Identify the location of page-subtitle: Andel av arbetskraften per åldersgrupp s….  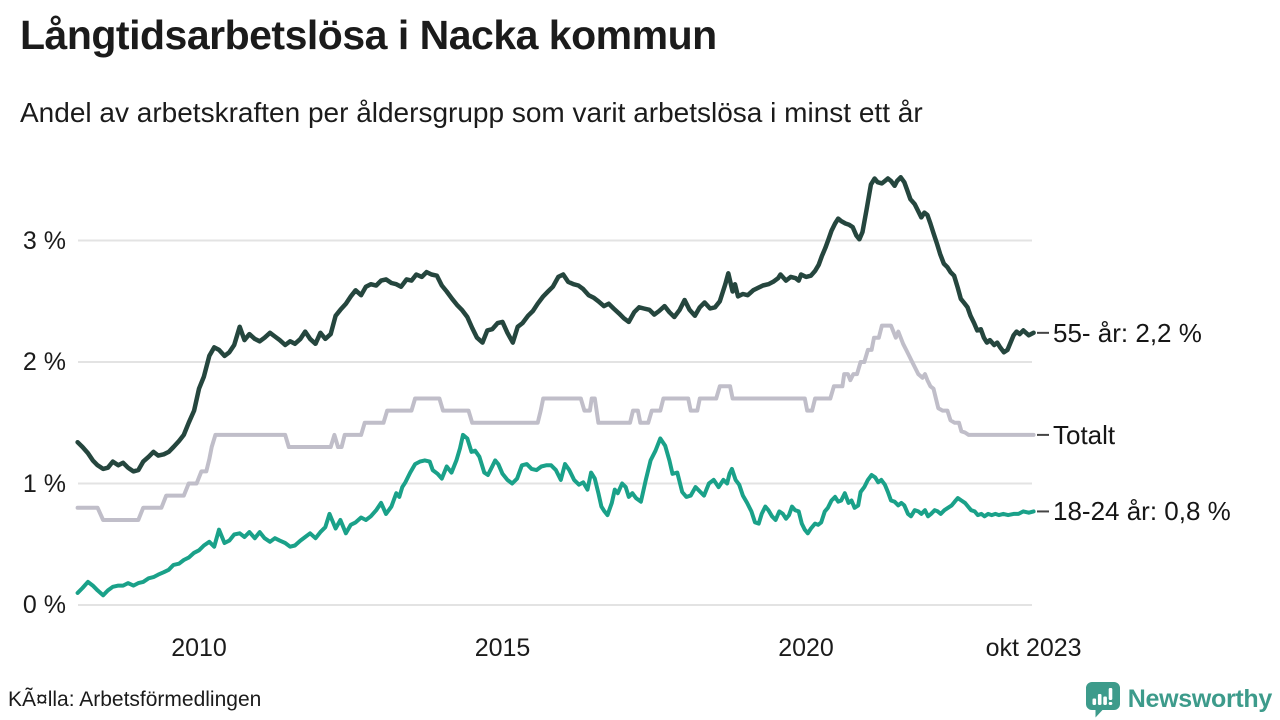
(471, 112).